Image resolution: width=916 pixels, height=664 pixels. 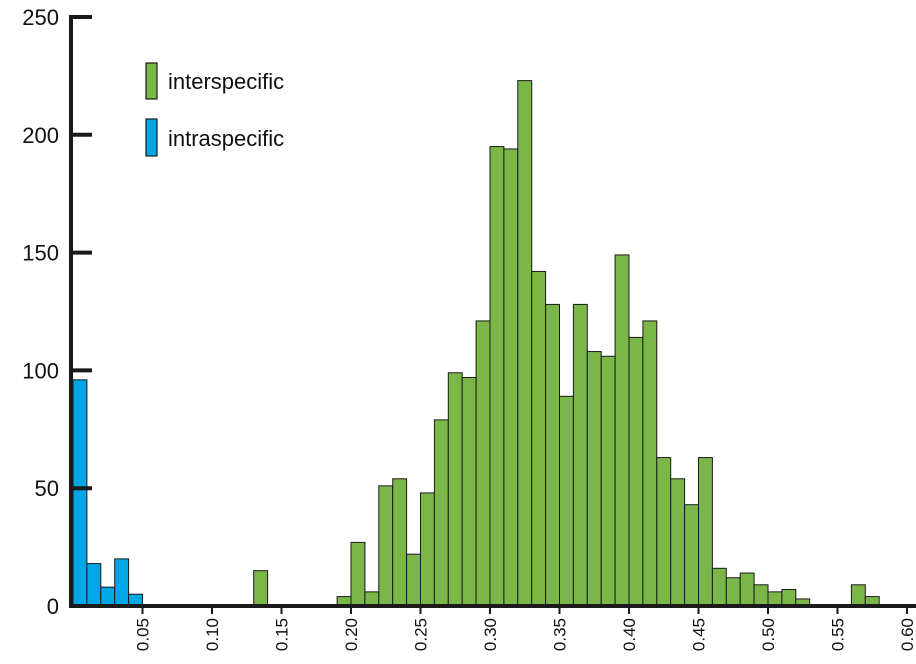 I want to click on y-tick-label: 250, so click(x=40, y=17).